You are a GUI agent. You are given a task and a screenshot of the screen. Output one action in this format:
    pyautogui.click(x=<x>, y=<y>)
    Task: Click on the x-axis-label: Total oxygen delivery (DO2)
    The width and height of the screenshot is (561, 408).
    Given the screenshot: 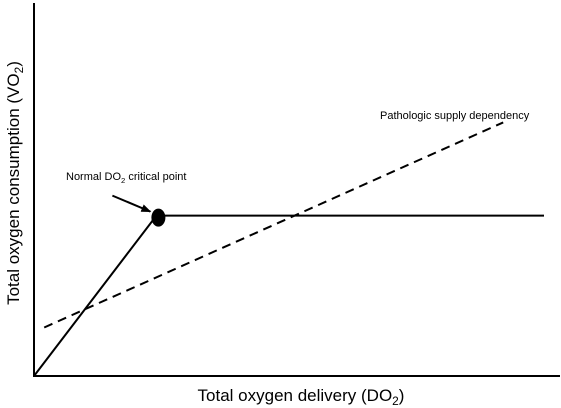 What is the action you would take?
    pyautogui.click(x=301, y=397)
    